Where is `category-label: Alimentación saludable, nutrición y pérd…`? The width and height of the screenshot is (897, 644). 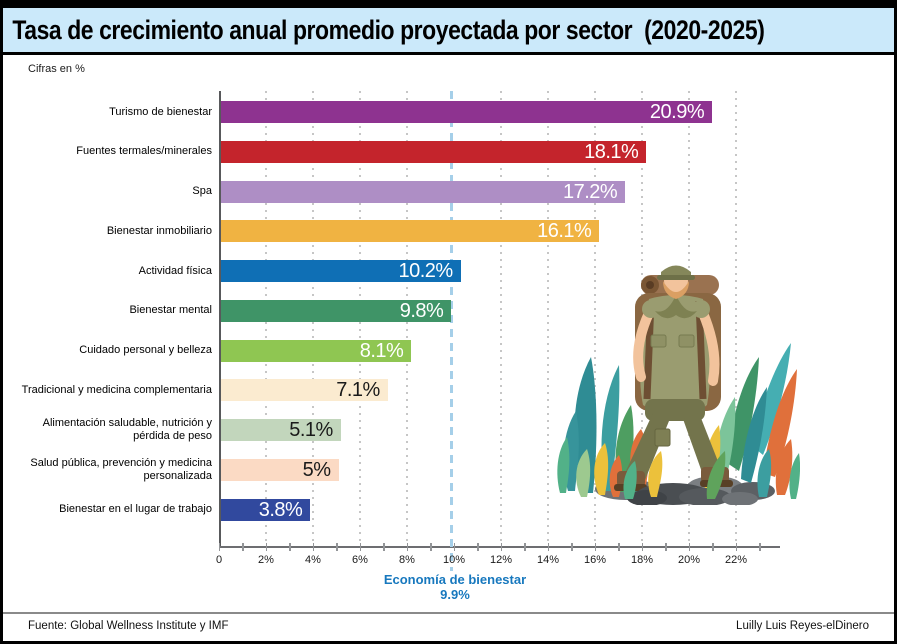
category-label: Alimentación saludable, nutrición y pérd… is located at coordinates (127, 429).